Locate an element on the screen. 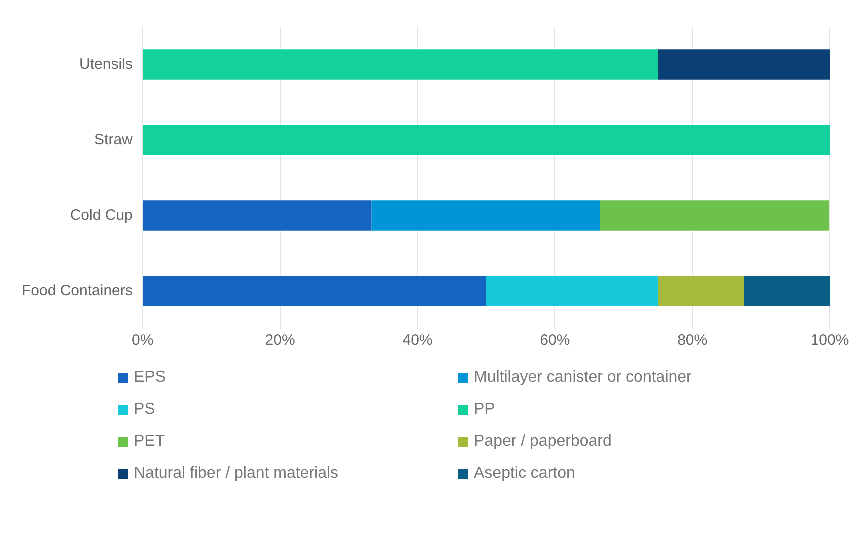 The height and width of the screenshot is (535, 868). y-tick-label: Straw is located at coordinates (114, 139).